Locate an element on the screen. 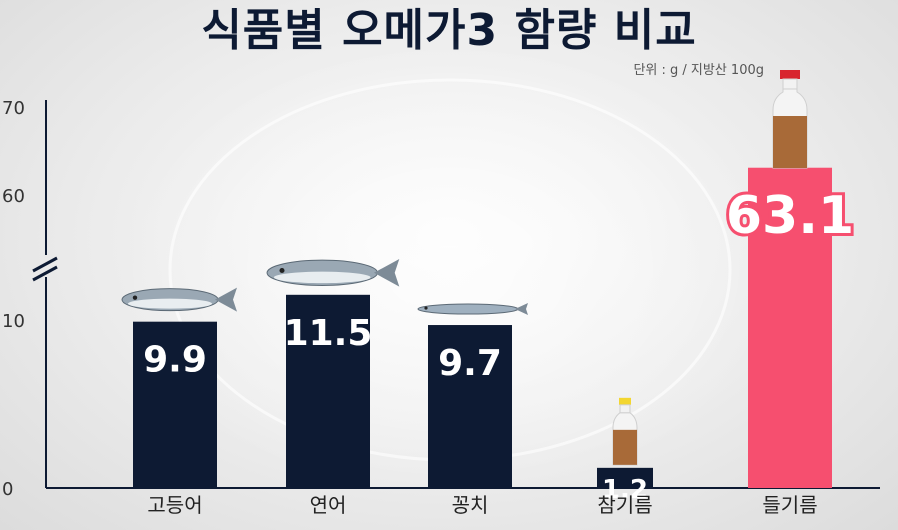 The width and height of the screenshot is (898, 530). x-tick-label: 들기름 is located at coordinates (789, 505).